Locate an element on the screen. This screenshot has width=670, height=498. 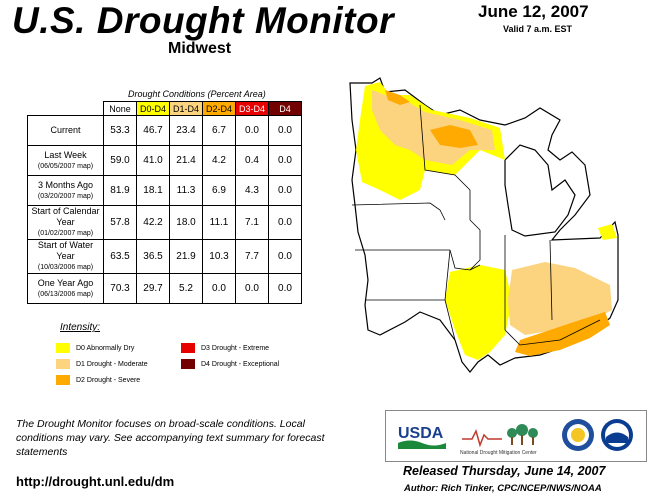
row-label: Current is located at coordinates (65, 130).